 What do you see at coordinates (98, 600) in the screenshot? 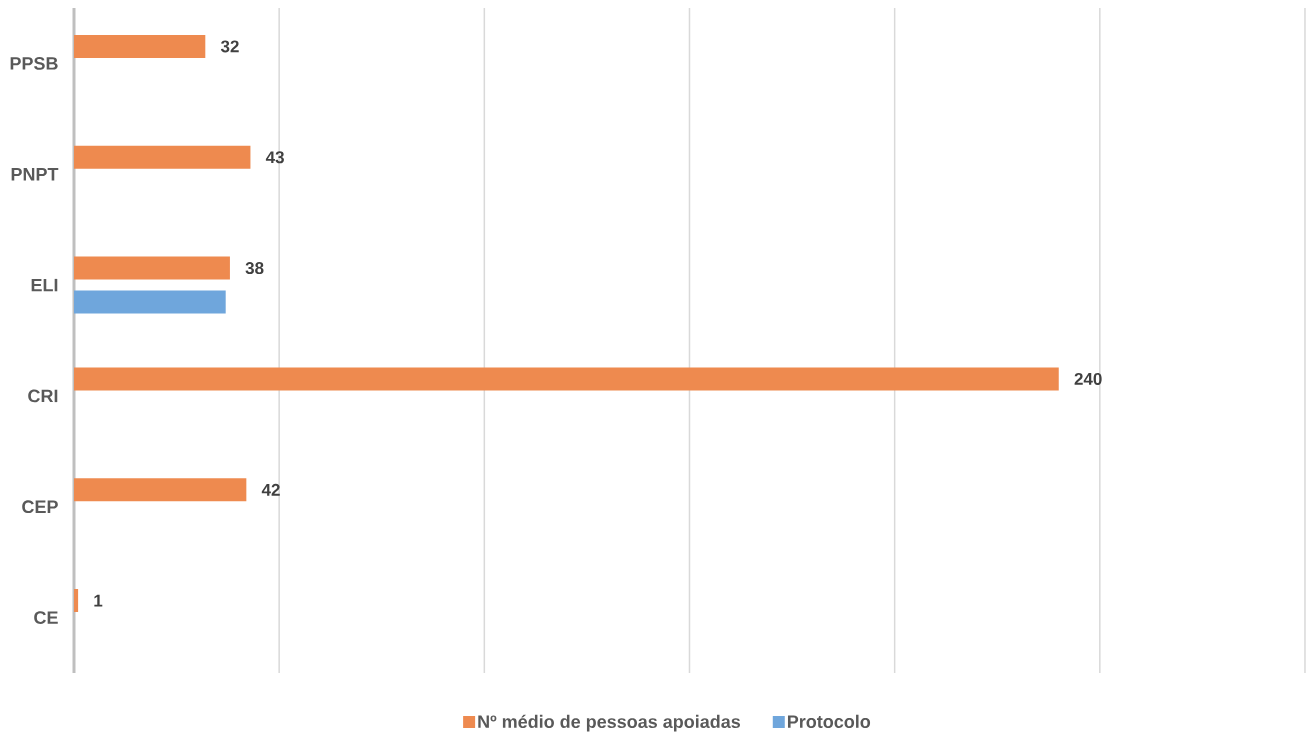
I see `data-label: 1` at bounding box center [98, 600].